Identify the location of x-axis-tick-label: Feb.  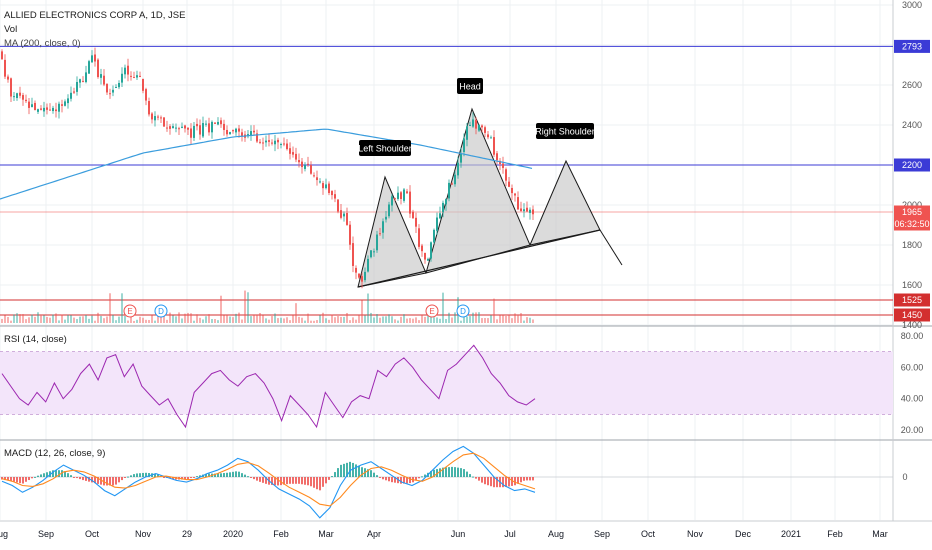
(281, 534).